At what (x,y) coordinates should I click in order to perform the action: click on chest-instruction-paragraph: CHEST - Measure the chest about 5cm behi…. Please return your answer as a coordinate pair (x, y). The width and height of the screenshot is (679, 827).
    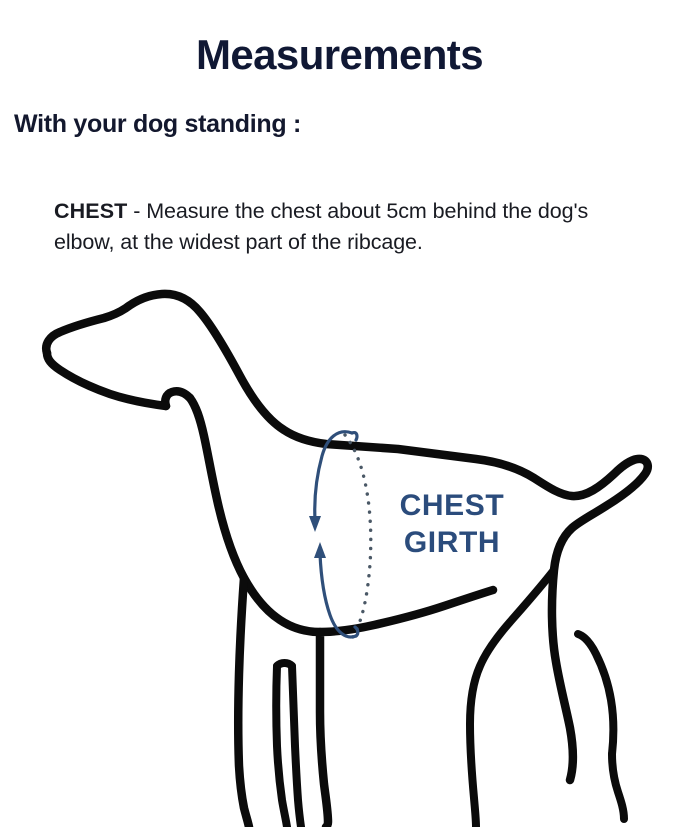
    Looking at the image, I should click on (354, 227).